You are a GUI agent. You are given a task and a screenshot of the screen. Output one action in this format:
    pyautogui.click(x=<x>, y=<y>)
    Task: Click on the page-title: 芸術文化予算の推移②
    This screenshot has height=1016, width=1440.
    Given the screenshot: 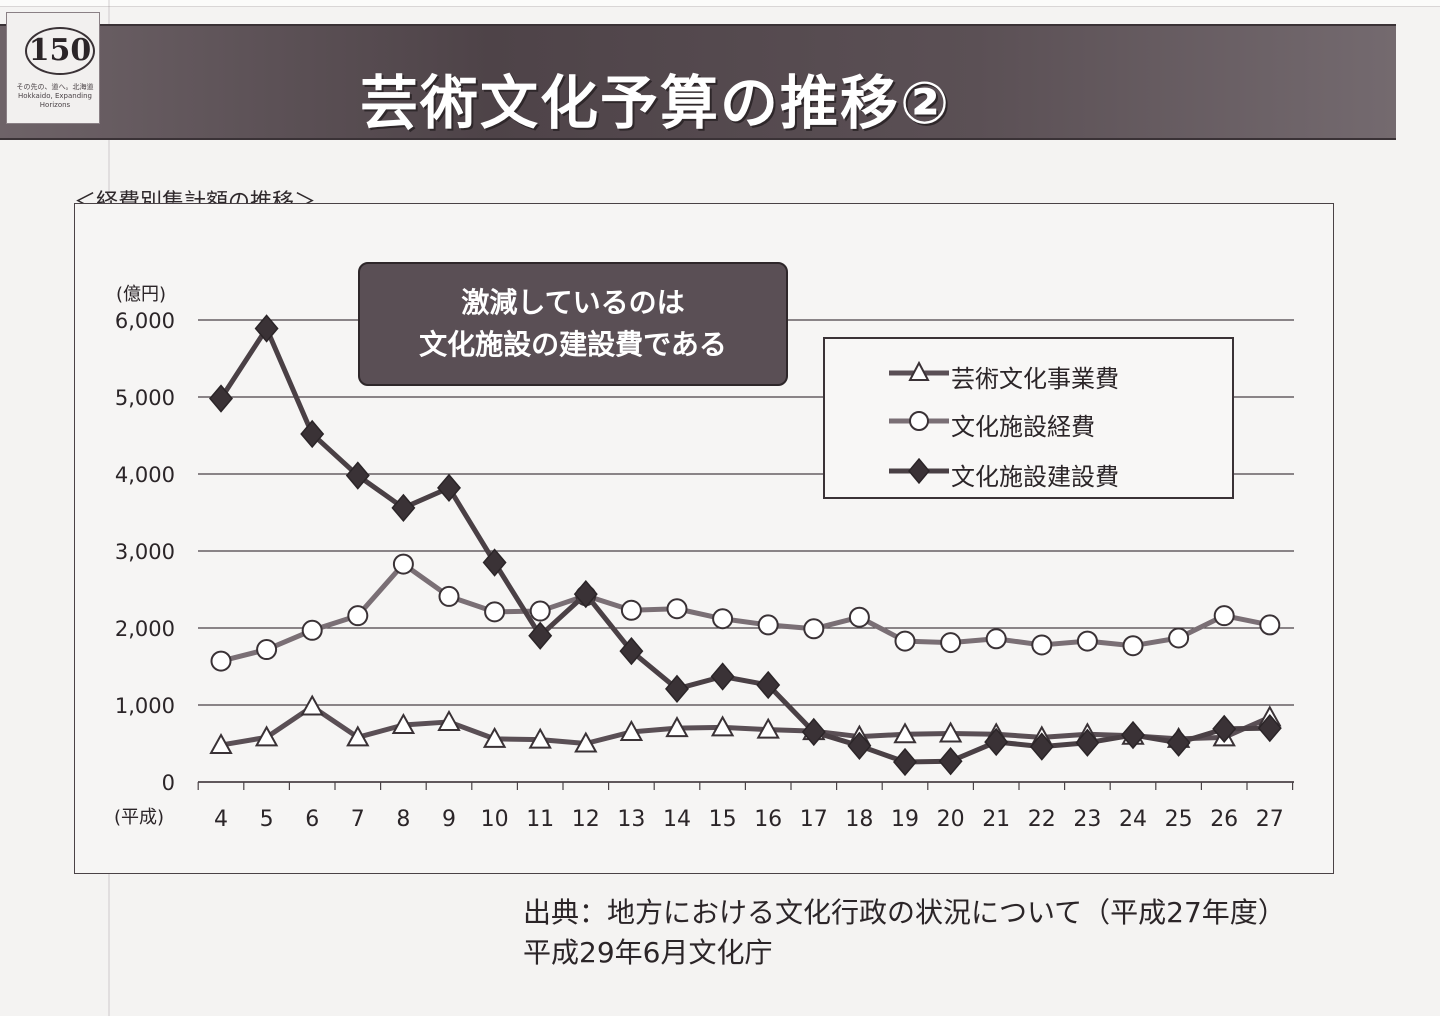 What is the action you would take?
    pyautogui.click(x=656, y=103)
    